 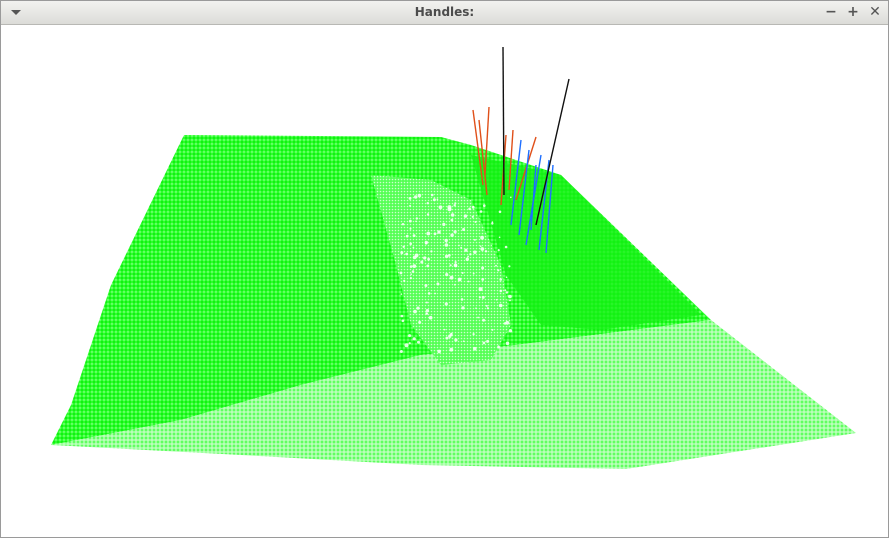 What do you see at coordinates (831, 12) in the screenshot?
I see `minimize-button: −` at bounding box center [831, 12].